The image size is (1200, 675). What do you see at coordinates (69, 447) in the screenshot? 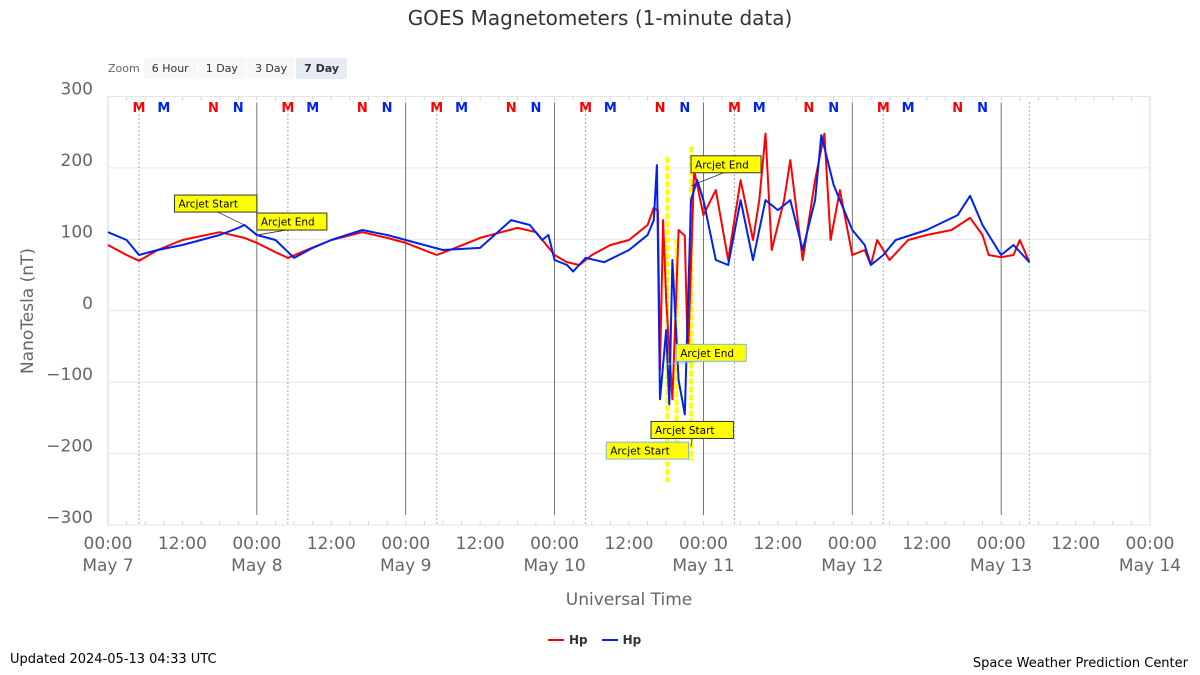
I see `y-tick-label: −200` at bounding box center [69, 447].